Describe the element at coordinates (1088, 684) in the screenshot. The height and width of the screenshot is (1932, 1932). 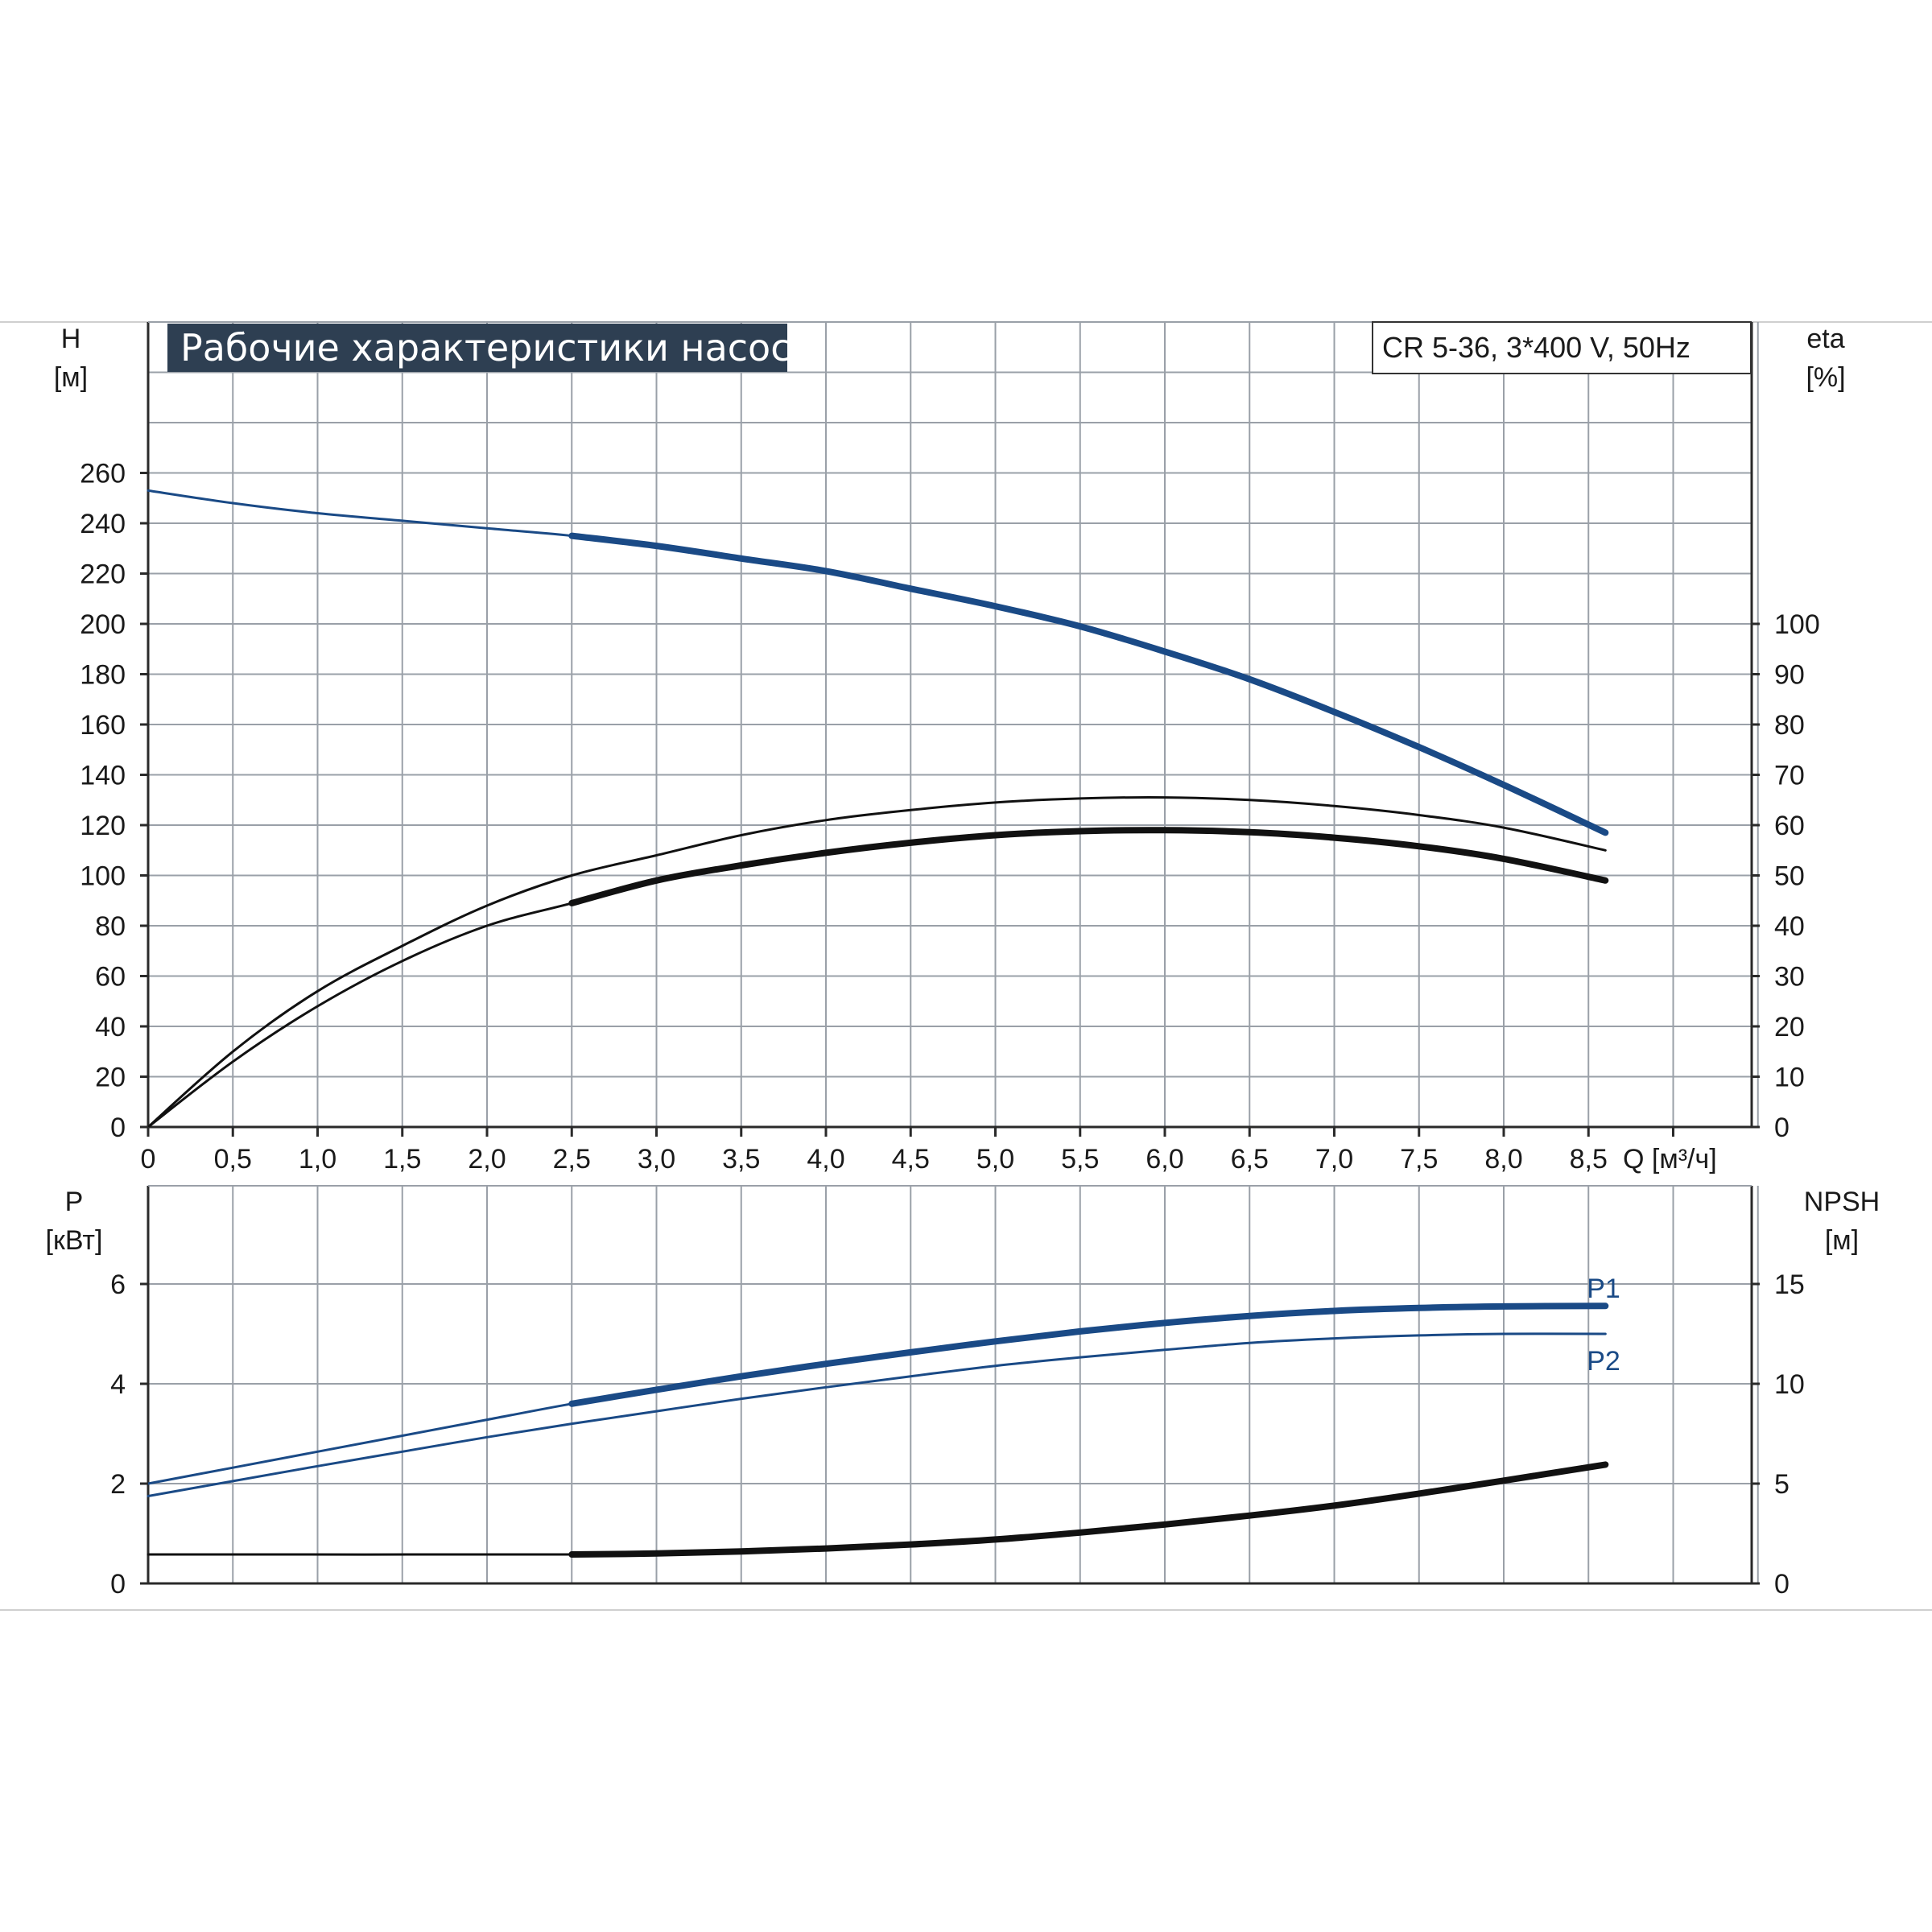
I see `upper-series-0-line-operating-range` at that location.